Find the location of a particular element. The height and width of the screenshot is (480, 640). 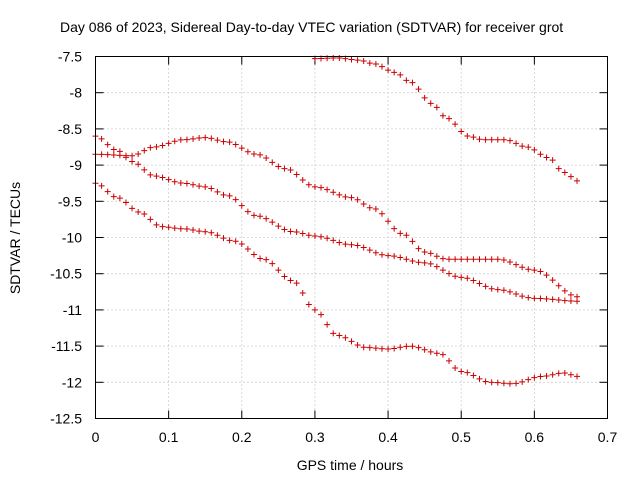

y-tick-labels: -7.5 -8 -8.5 -9 -9.5 -10 -10.5 -11 -11.5 -12 -12.5 is located at coordinates (66, 238).